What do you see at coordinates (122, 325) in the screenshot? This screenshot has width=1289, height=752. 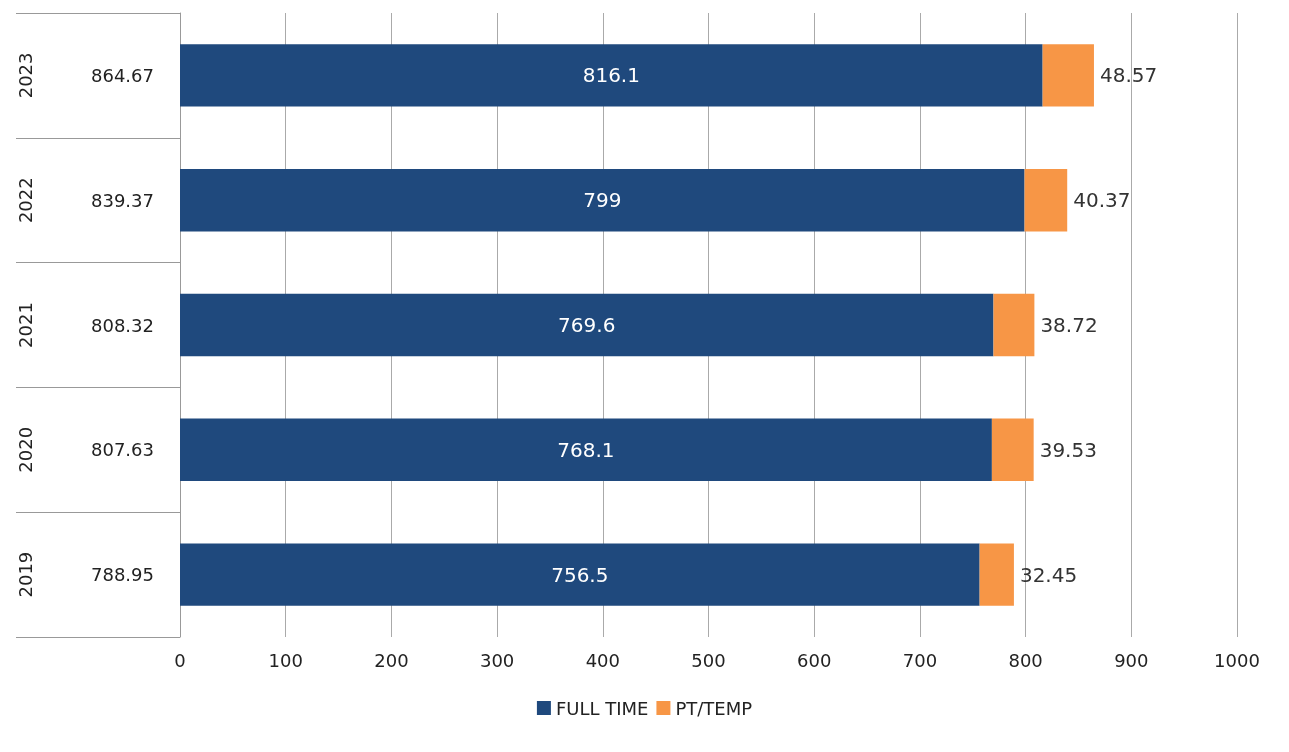 I see `total-label: 808.32` at bounding box center [122, 325].